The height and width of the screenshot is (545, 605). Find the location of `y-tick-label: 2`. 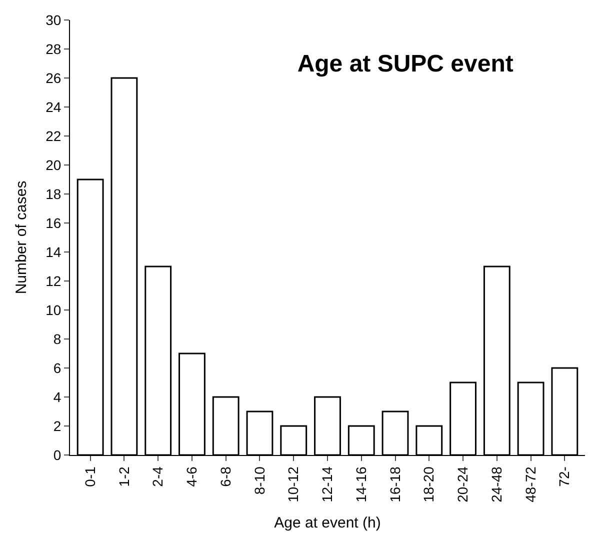

y-tick-label: 2 is located at coordinates (57, 426).